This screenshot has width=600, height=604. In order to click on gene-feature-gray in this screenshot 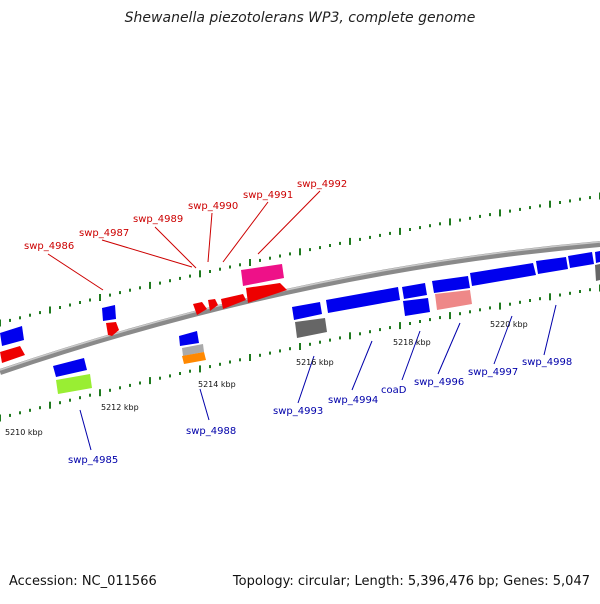, I will do `click(597, 272)`.